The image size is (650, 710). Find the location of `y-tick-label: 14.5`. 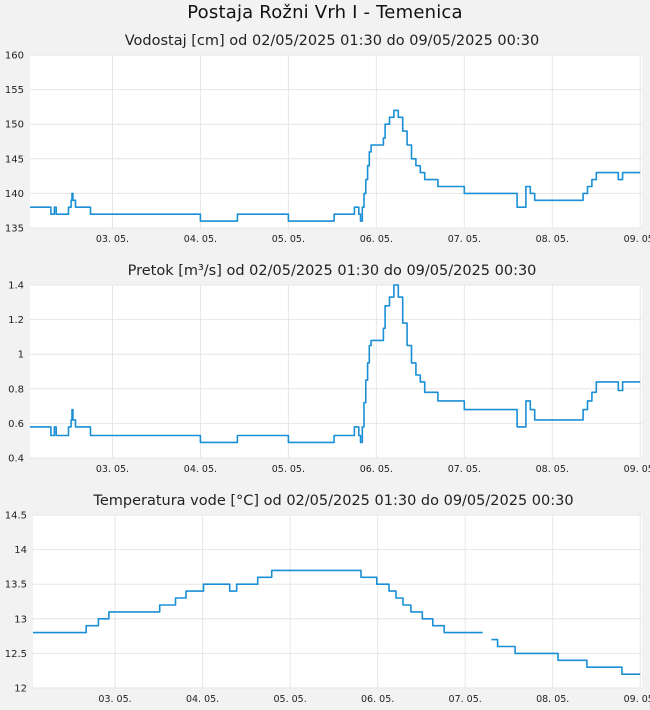

y-tick-label: 14.5 is located at coordinates (16, 516).